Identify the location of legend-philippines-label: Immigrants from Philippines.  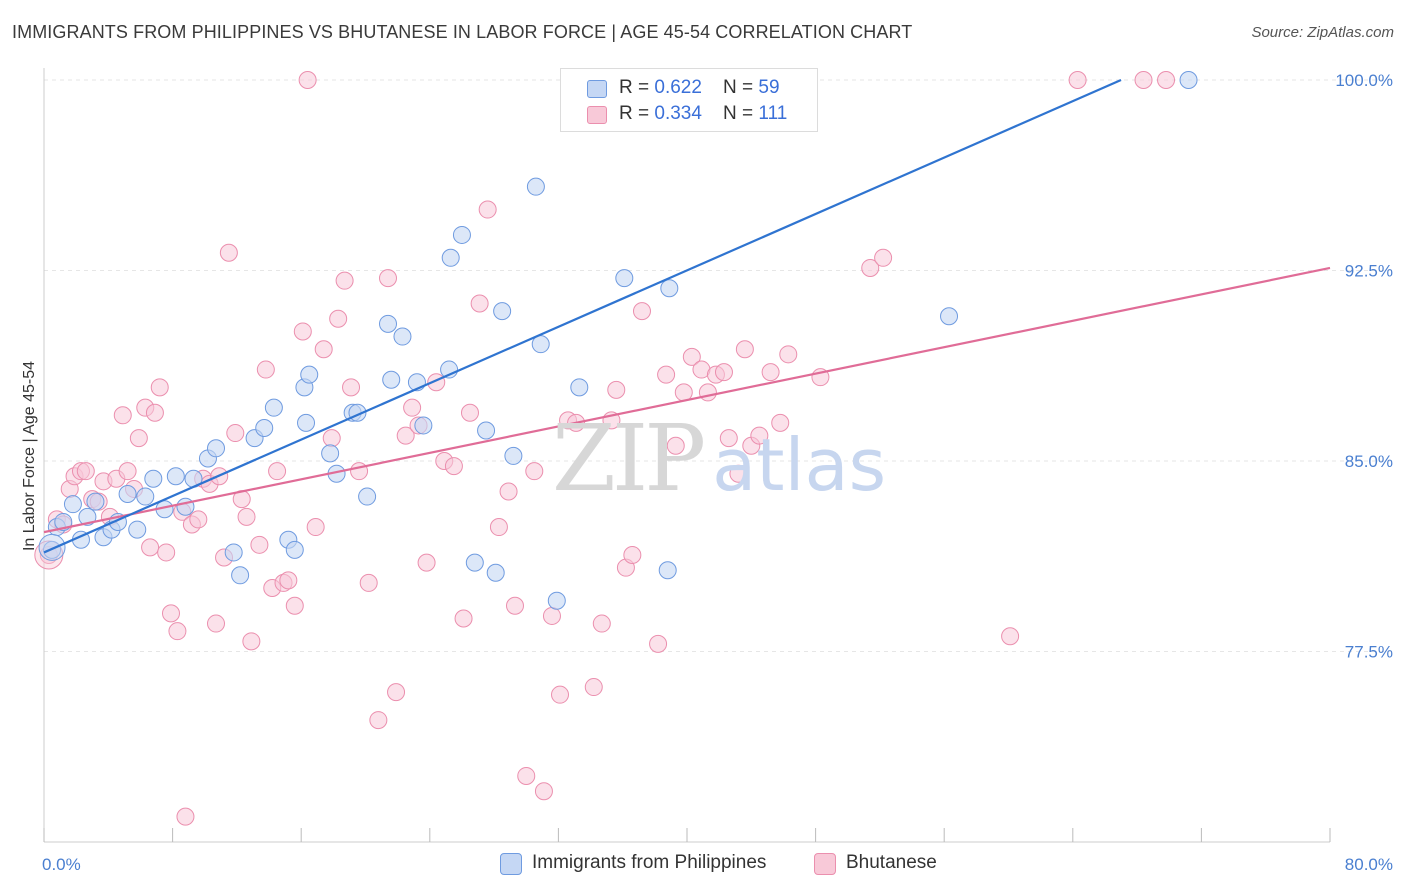
(649, 862).